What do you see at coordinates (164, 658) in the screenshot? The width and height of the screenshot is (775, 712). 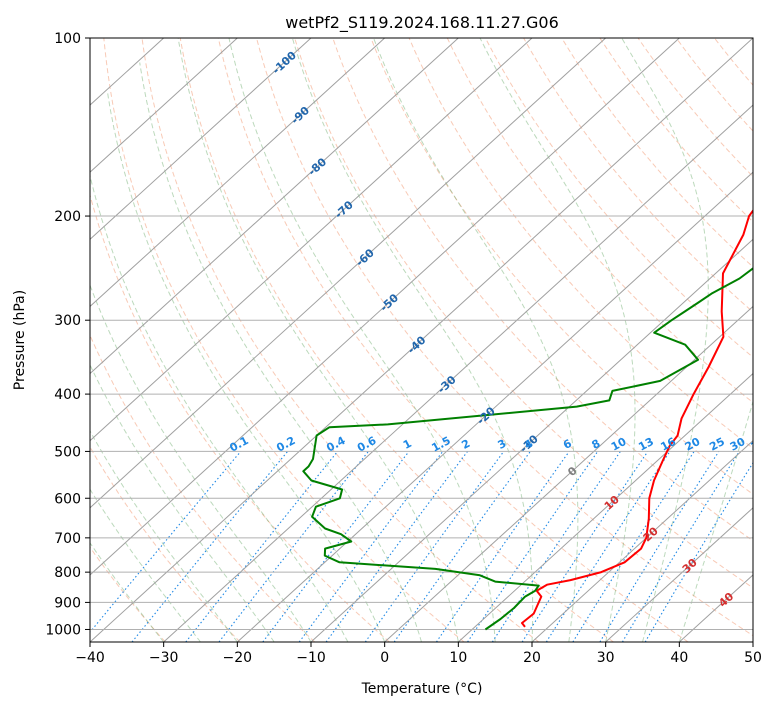 I see `x-tick-label: −30` at bounding box center [164, 658].